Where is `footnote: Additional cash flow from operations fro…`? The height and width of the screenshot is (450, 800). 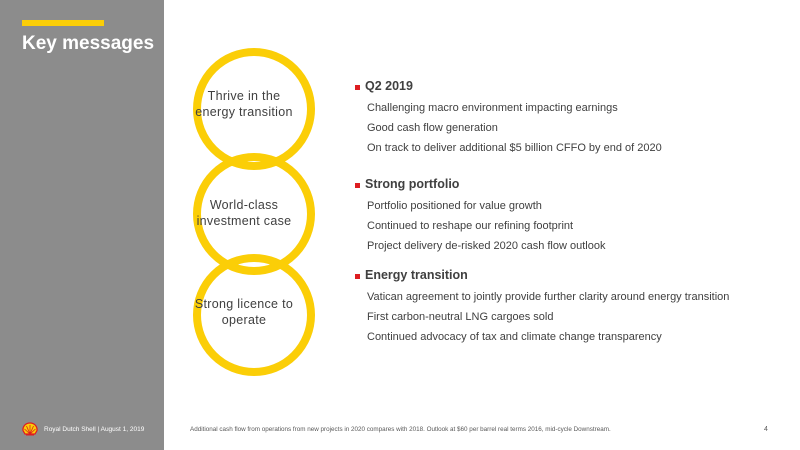 footnote: Additional cash flow from operations fro… is located at coordinates (400, 429).